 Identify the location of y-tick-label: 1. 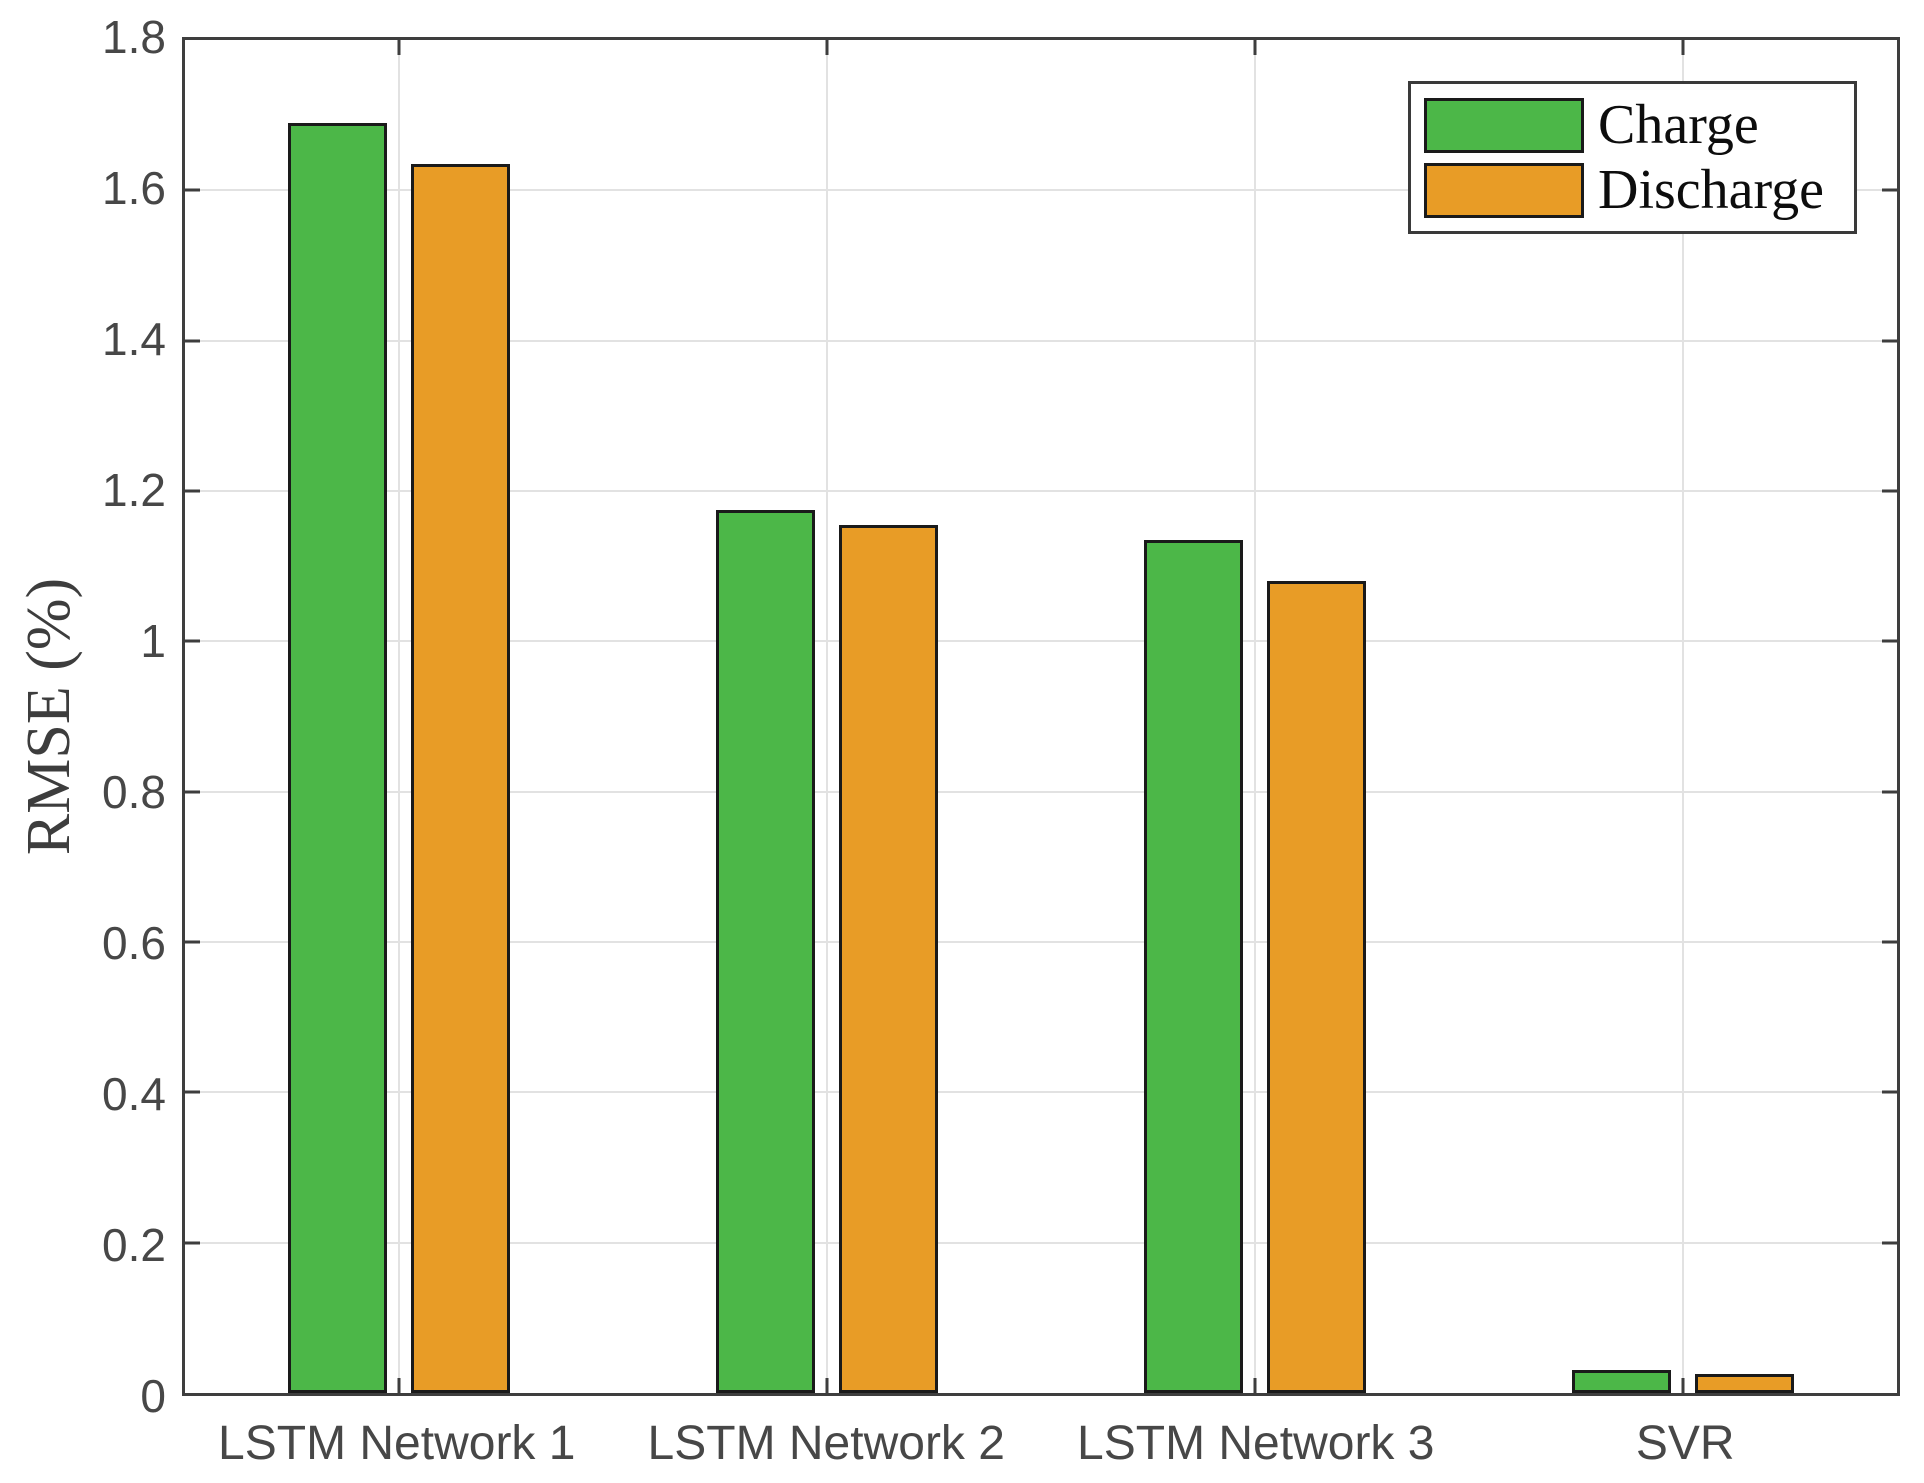
(153, 641).